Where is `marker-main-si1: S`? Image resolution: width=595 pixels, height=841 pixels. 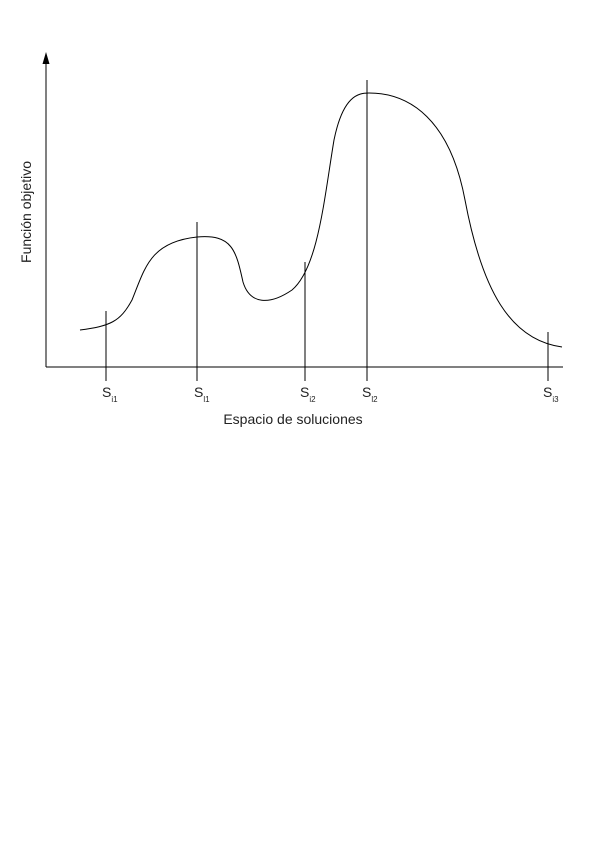 marker-main-si1: S is located at coordinates (106, 392).